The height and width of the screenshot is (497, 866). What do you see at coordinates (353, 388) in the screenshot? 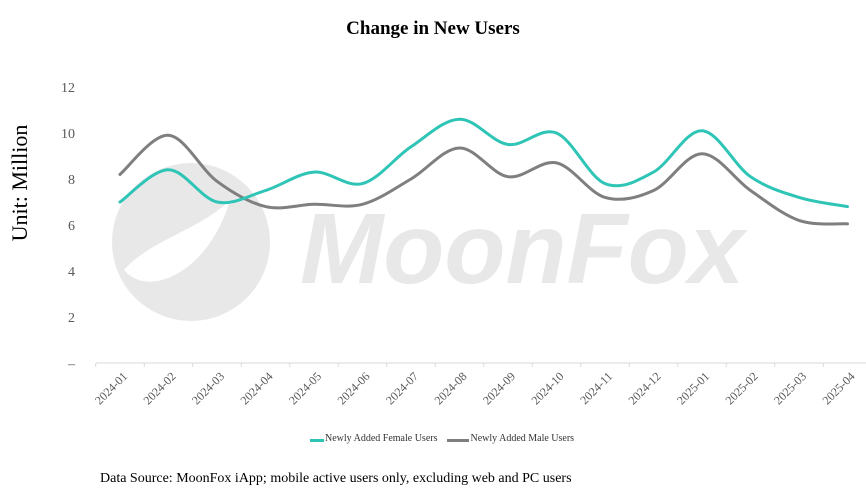
I see `x-tick-label: 2024-06` at bounding box center [353, 388].